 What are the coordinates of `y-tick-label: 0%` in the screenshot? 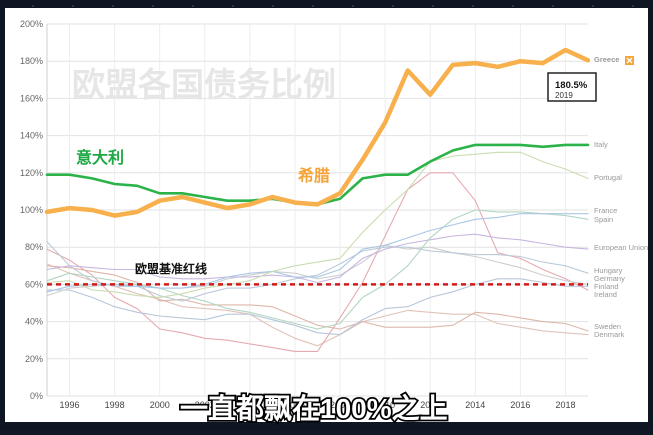 It's located at (36, 396).